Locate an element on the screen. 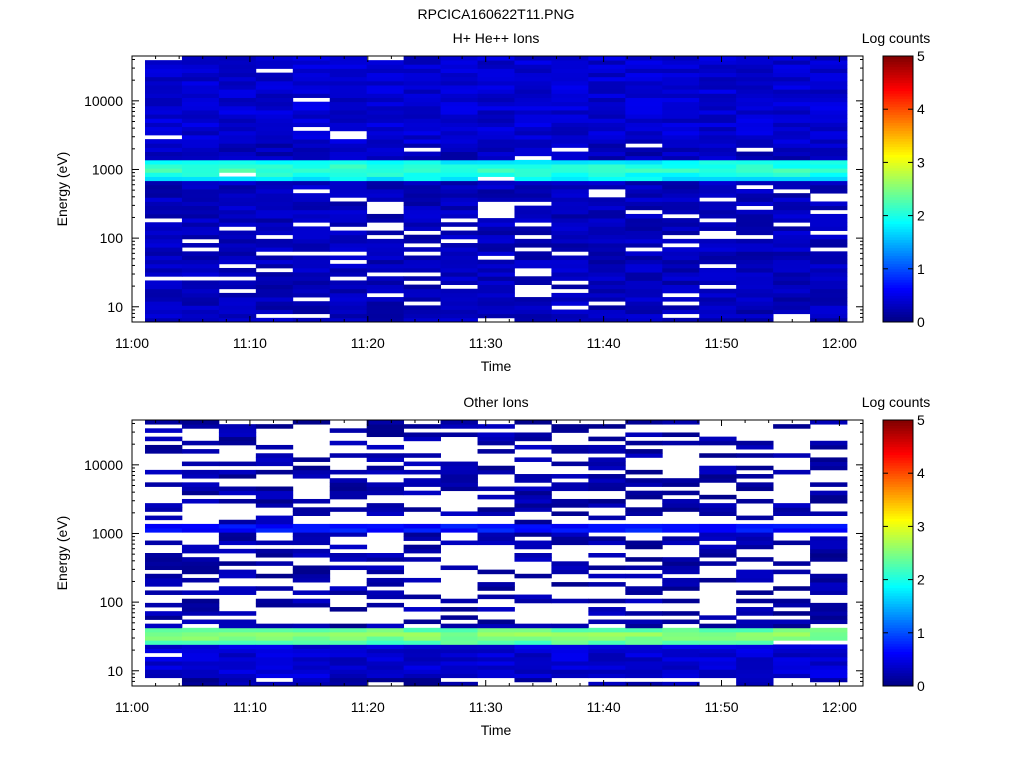 The image size is (1024, 768). colorbar-tick-label: 0 is located at coordinates (921, 686).